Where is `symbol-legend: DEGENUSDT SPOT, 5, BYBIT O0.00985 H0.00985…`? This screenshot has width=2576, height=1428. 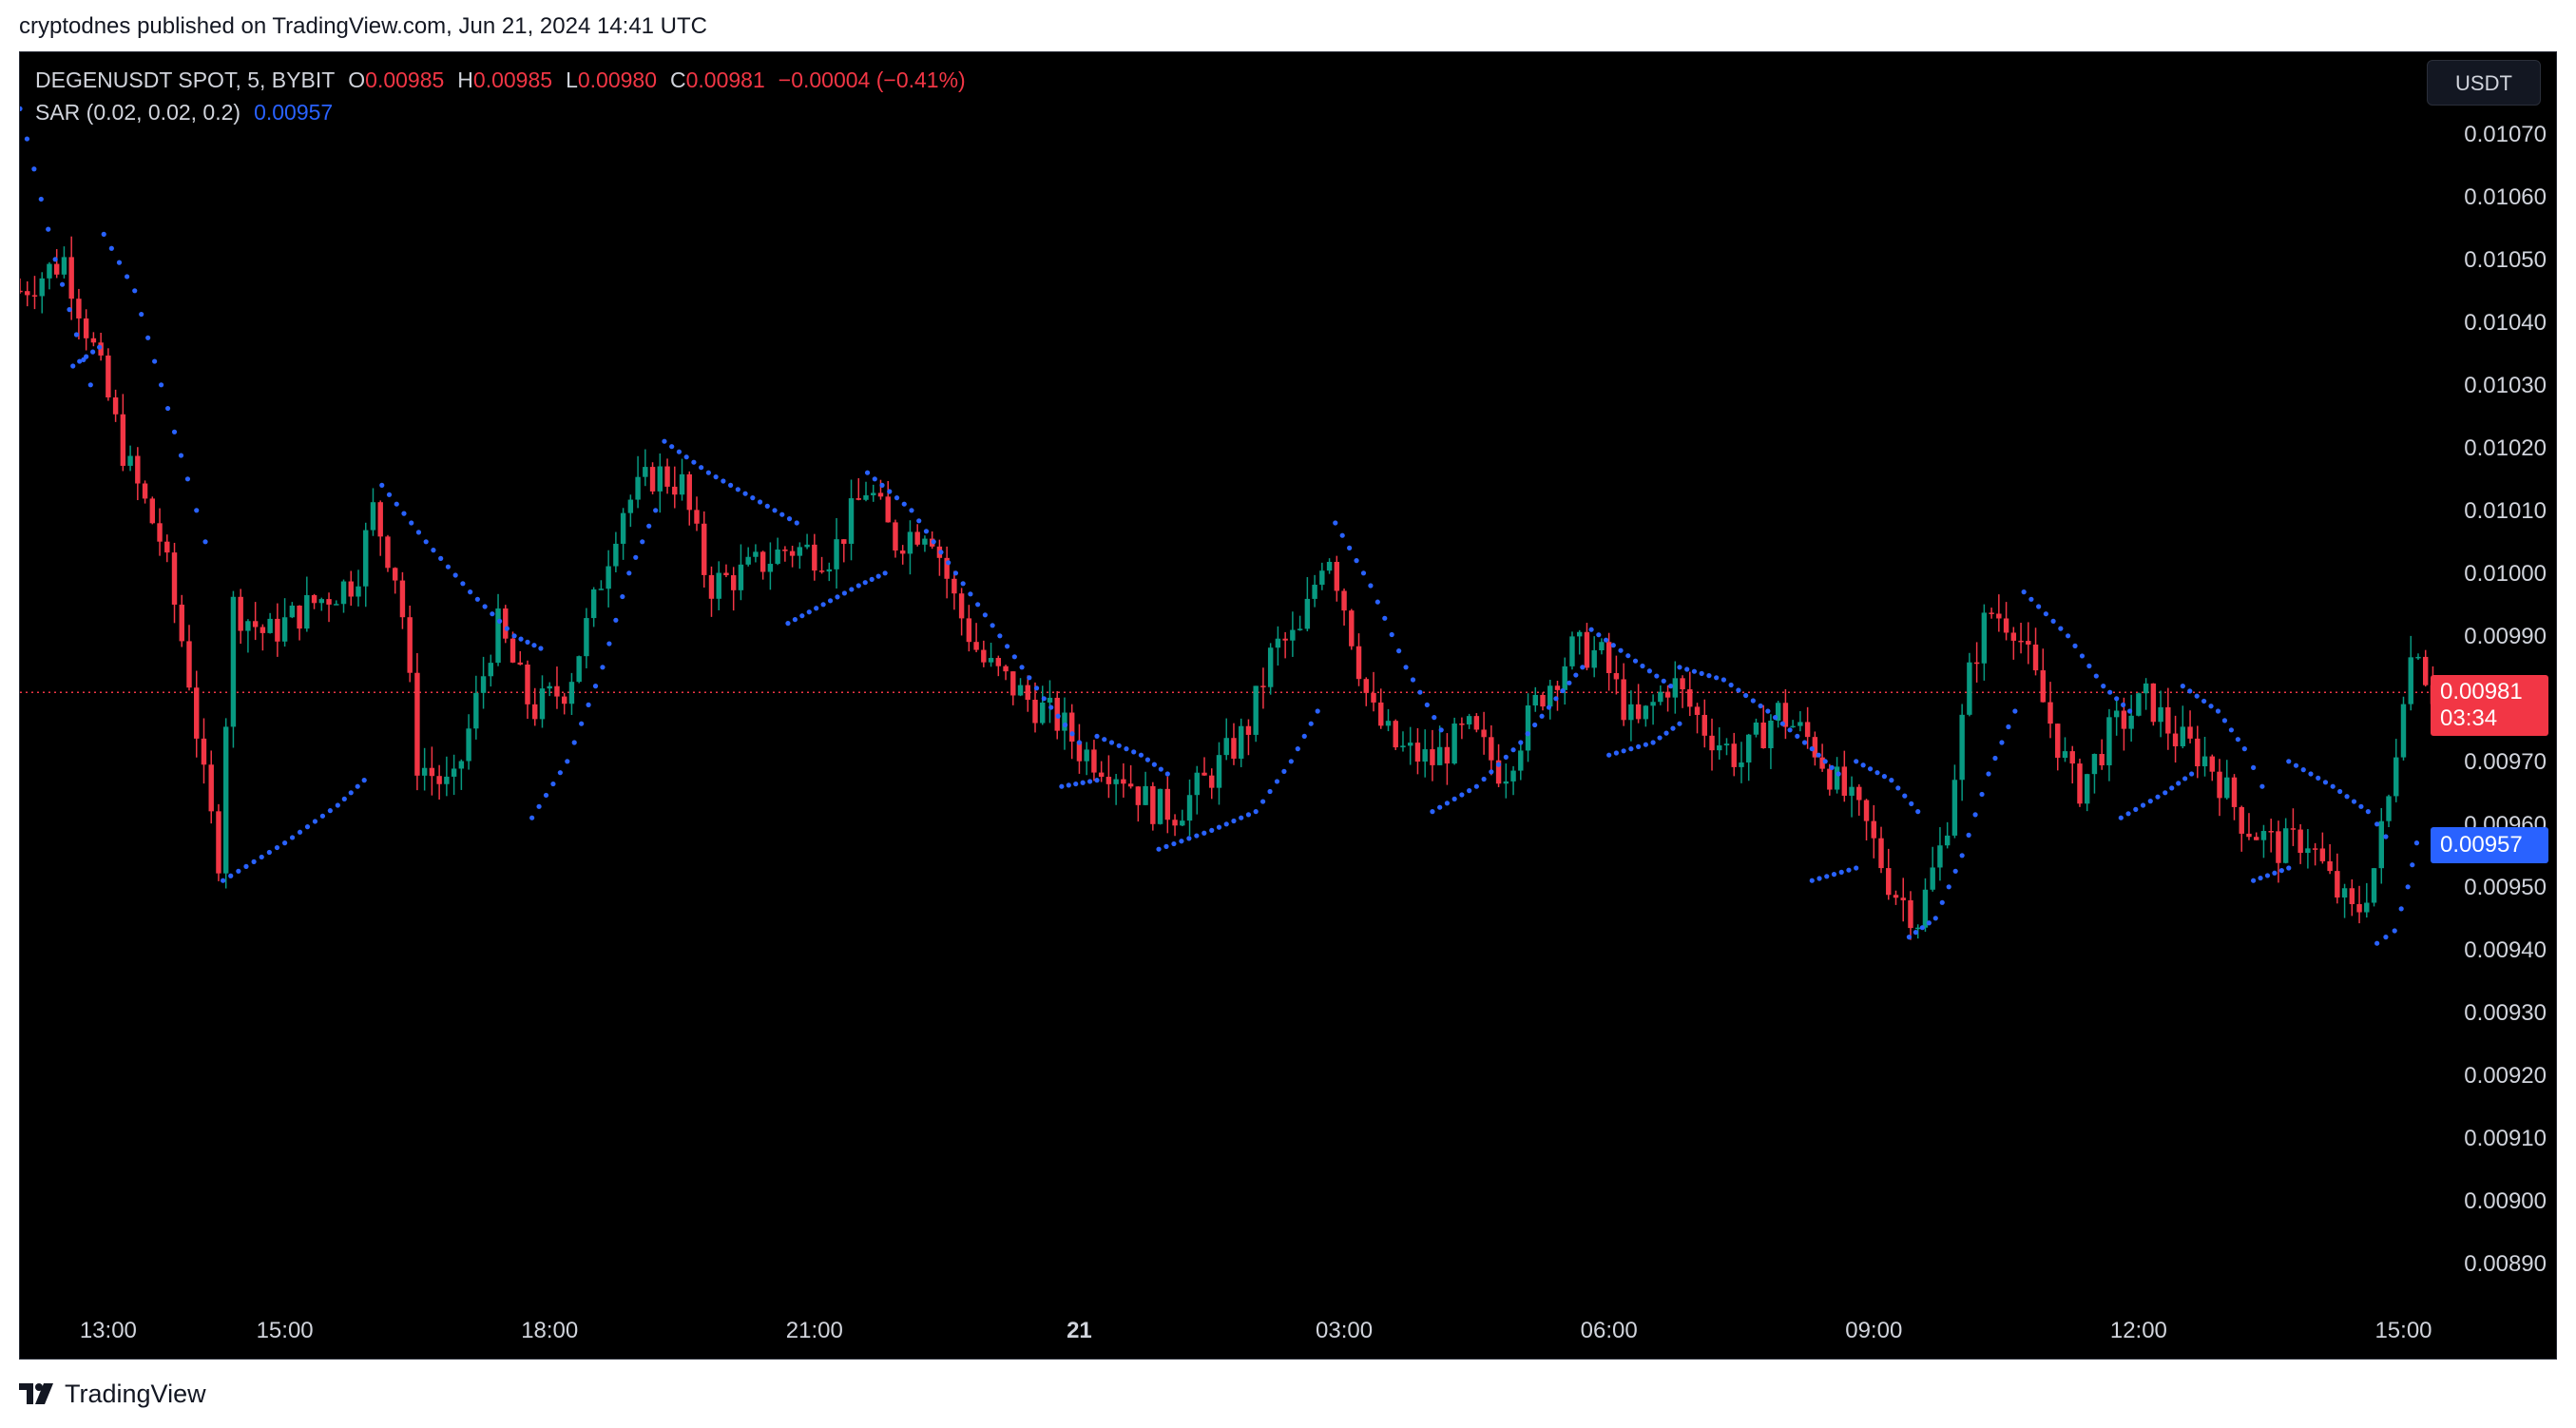
symbol-legend: DEGENUSDT SPOT, 5, BYBIT O0.00985 H0.00985… is located at coordinates (500, 80).